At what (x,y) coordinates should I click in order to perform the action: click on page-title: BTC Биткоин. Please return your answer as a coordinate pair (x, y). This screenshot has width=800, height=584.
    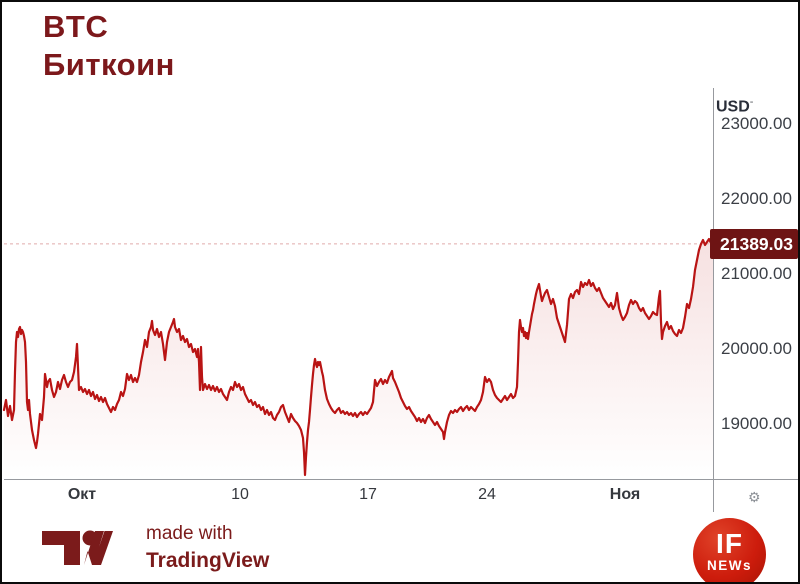
    Looking at the image, I should click on (109, 46).